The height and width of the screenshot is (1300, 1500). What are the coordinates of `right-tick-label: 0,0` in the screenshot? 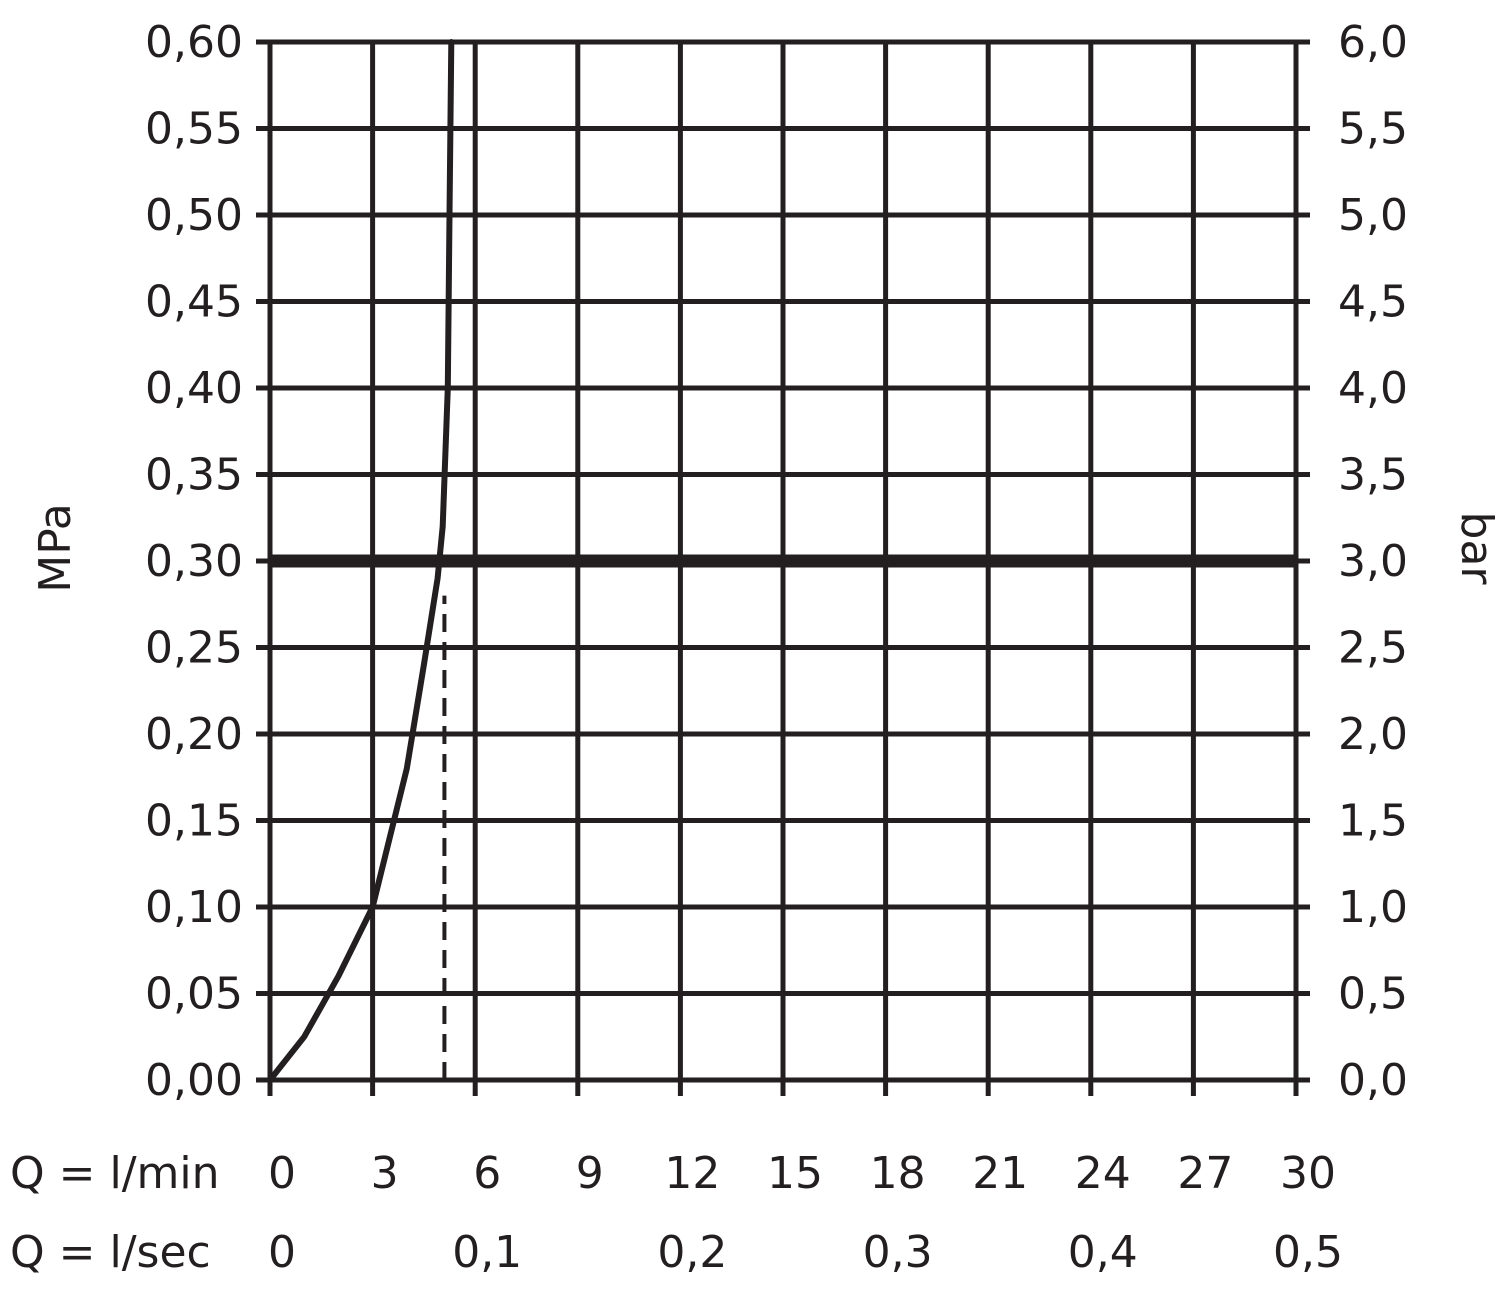 It's located at (1373, 1080).